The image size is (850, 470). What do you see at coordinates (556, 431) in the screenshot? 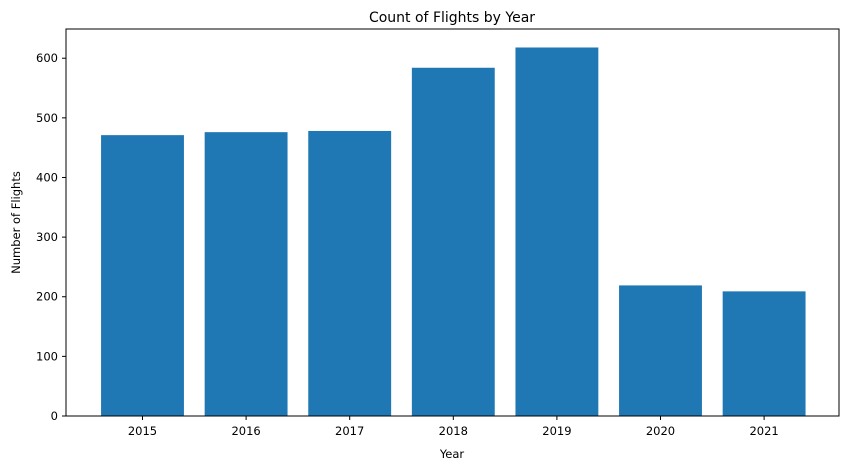
I see `x-tick-label: 2019` at bounding box center [556, 431].